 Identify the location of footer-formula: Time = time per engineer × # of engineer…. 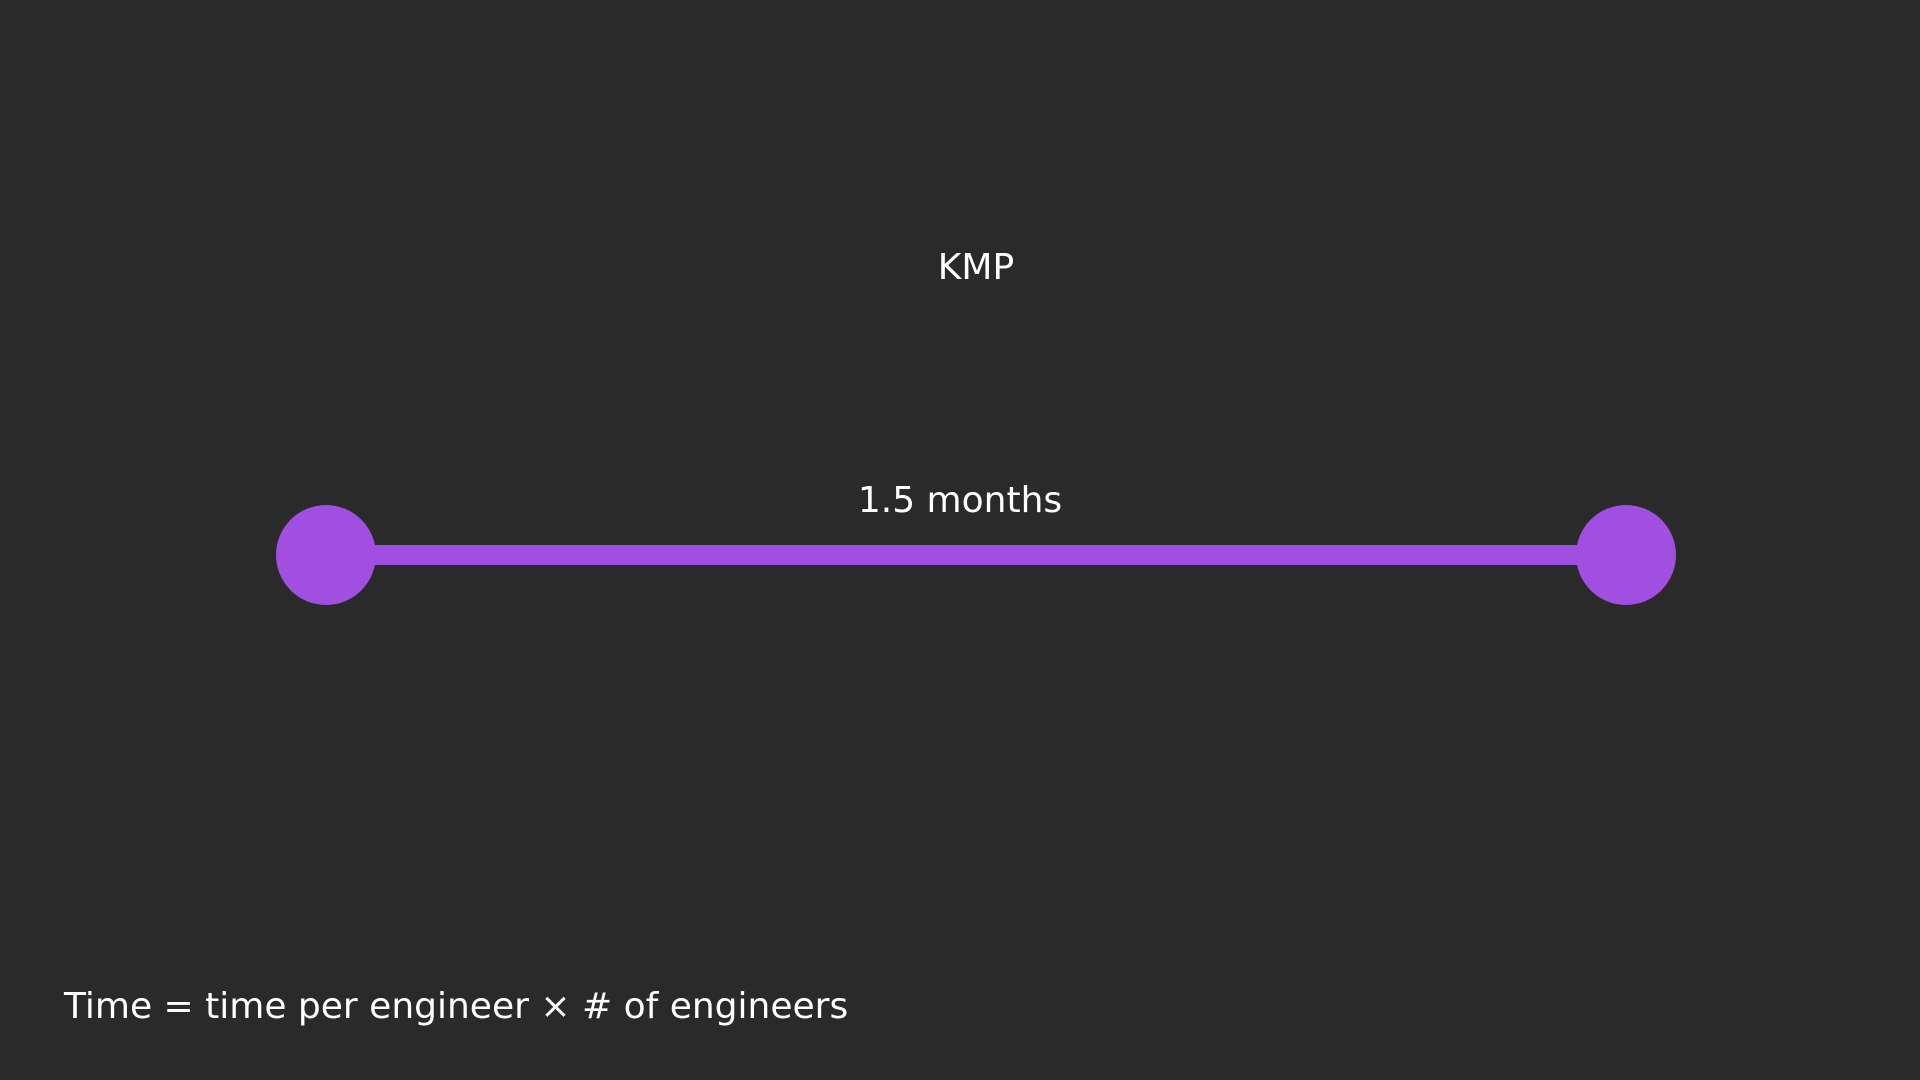
(455, 1006).